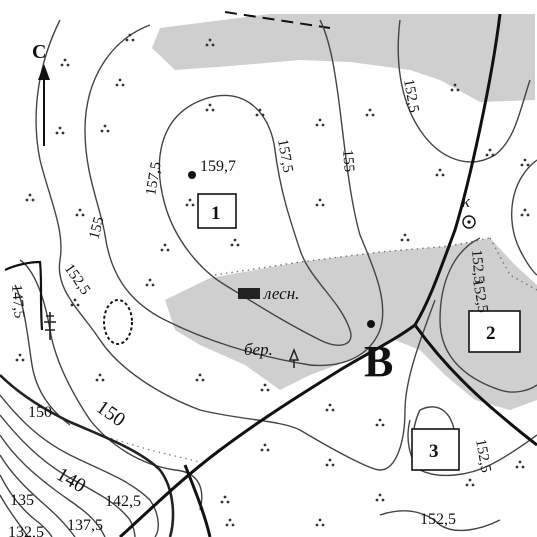 This screenshot has width=537, height=537. I want to click on height-point-dot, so click(192, 175).